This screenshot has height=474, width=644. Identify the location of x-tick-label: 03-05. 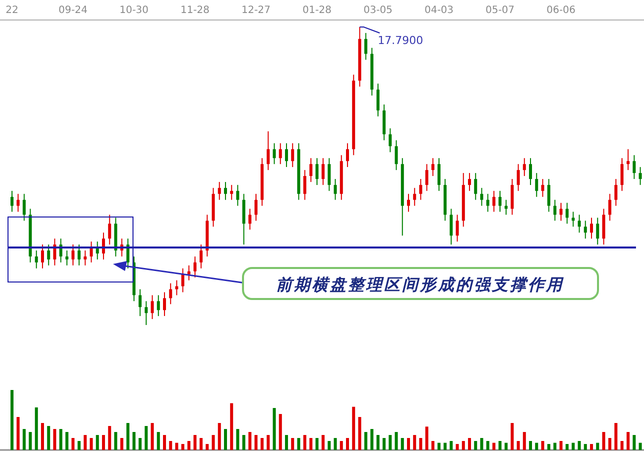
(378, 10).